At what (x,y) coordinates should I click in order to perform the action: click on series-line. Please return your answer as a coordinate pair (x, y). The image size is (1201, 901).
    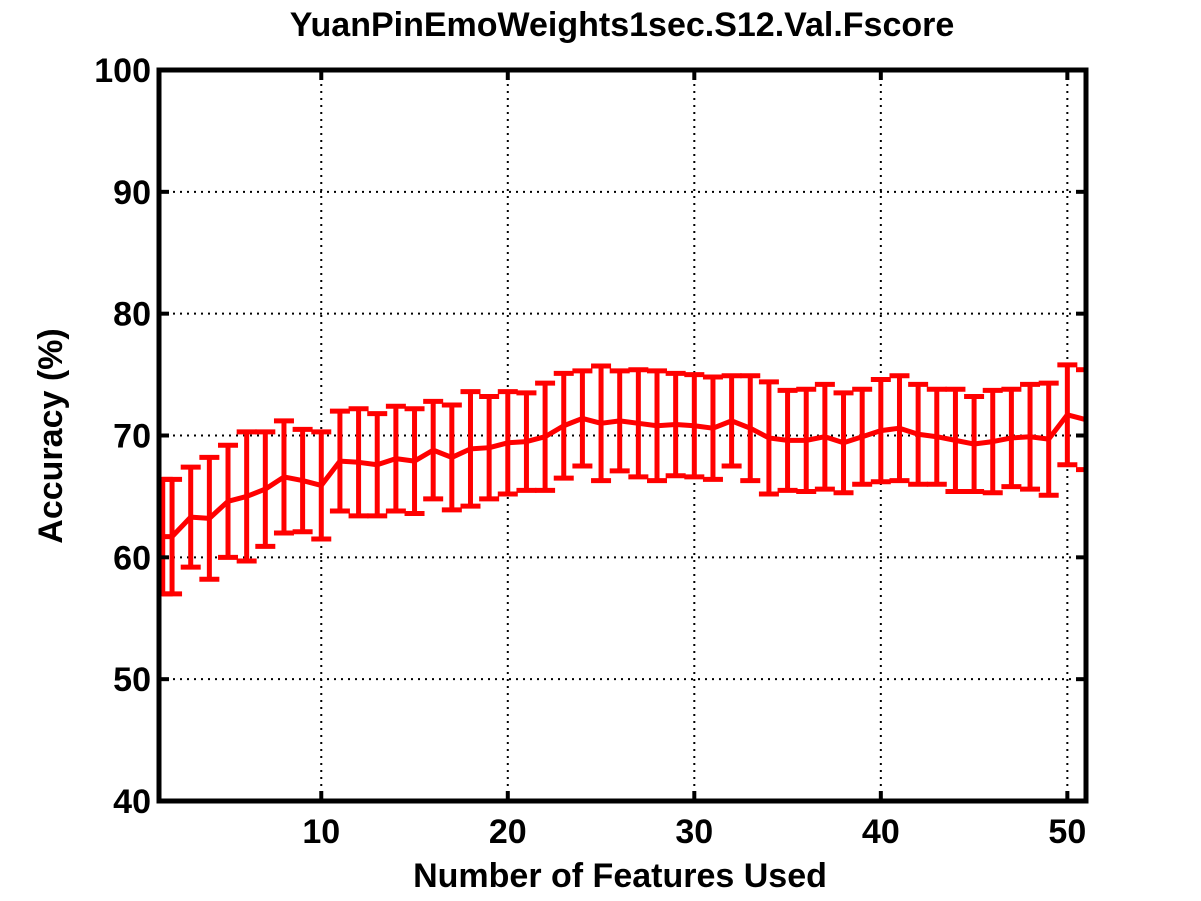
    Looking at the image, I should click on (624, 476).